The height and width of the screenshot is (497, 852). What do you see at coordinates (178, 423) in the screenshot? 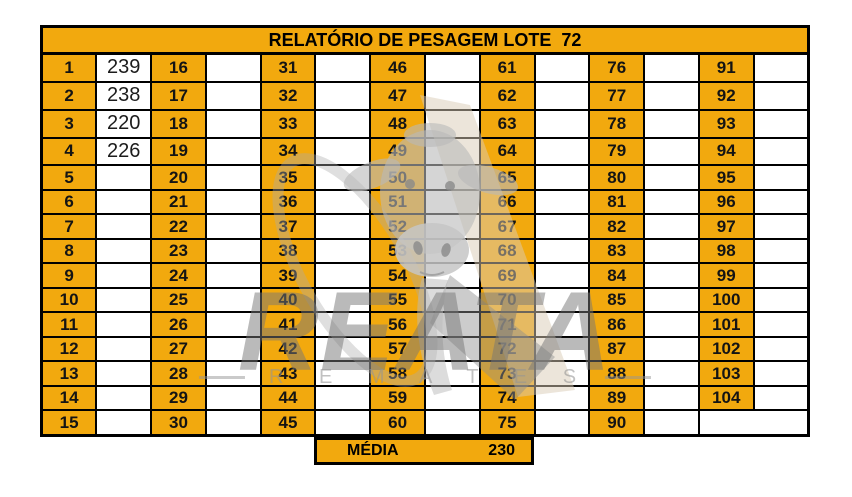
I see `cell-number: 30` at bounding box center [178, 423].